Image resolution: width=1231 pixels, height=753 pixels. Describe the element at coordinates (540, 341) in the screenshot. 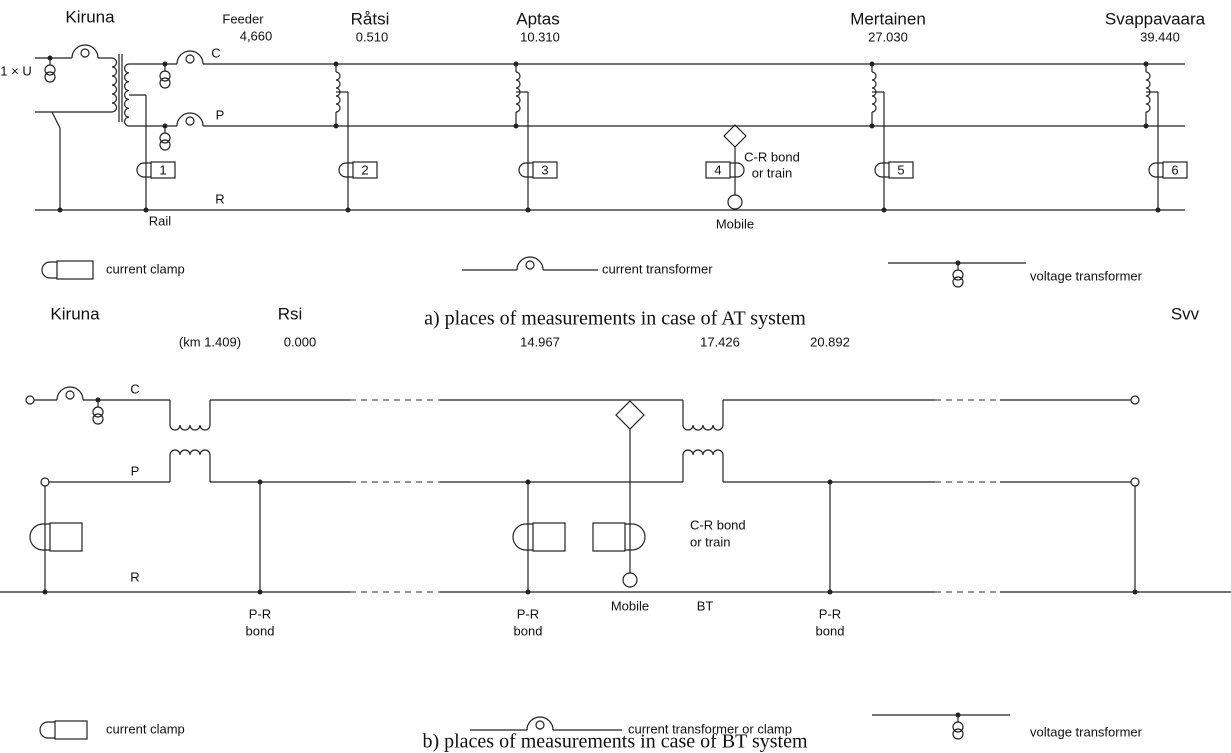

I see `label: 14.967` at that location.